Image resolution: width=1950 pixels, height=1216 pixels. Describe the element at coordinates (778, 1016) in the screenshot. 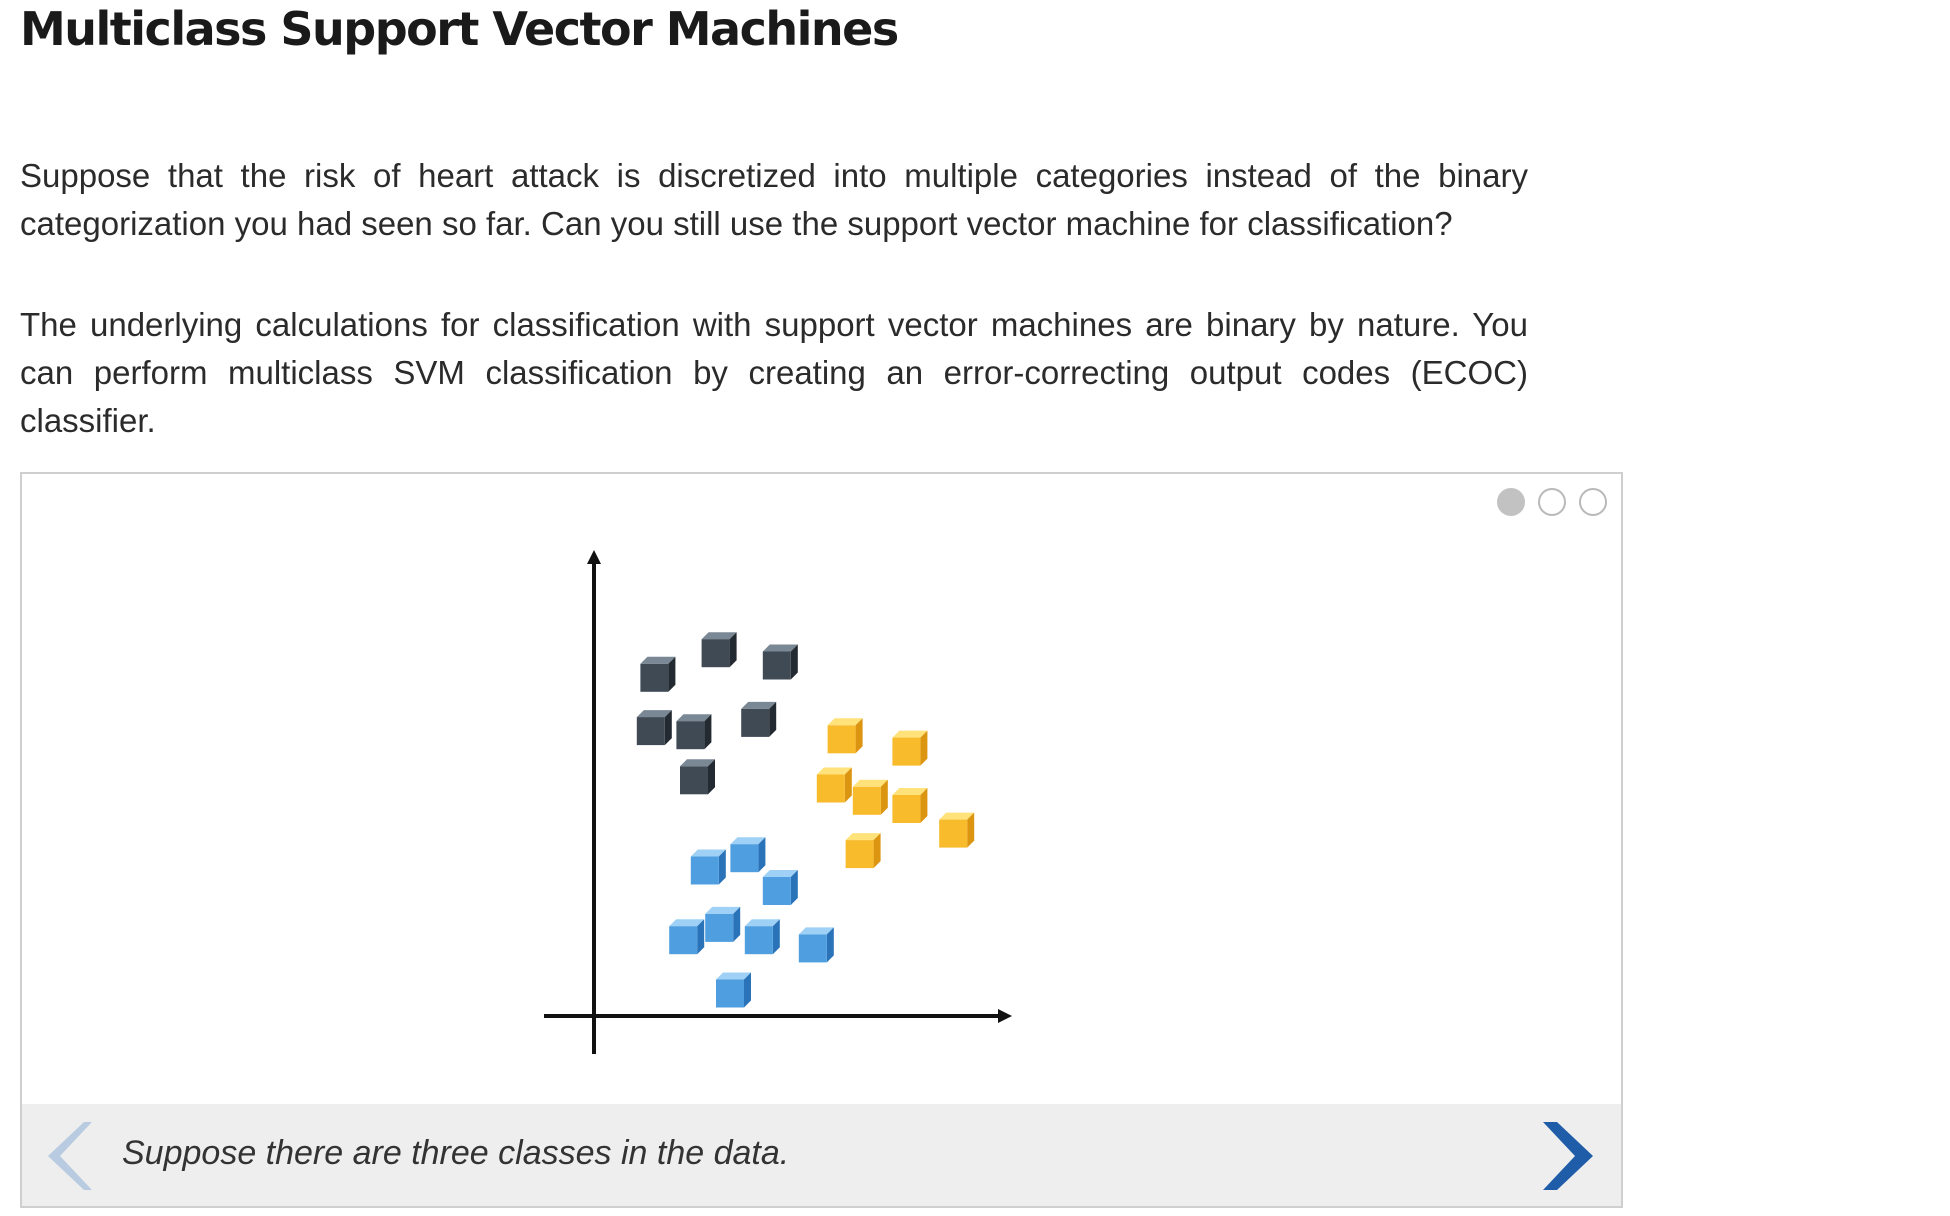

I see `x-axis` at that location.